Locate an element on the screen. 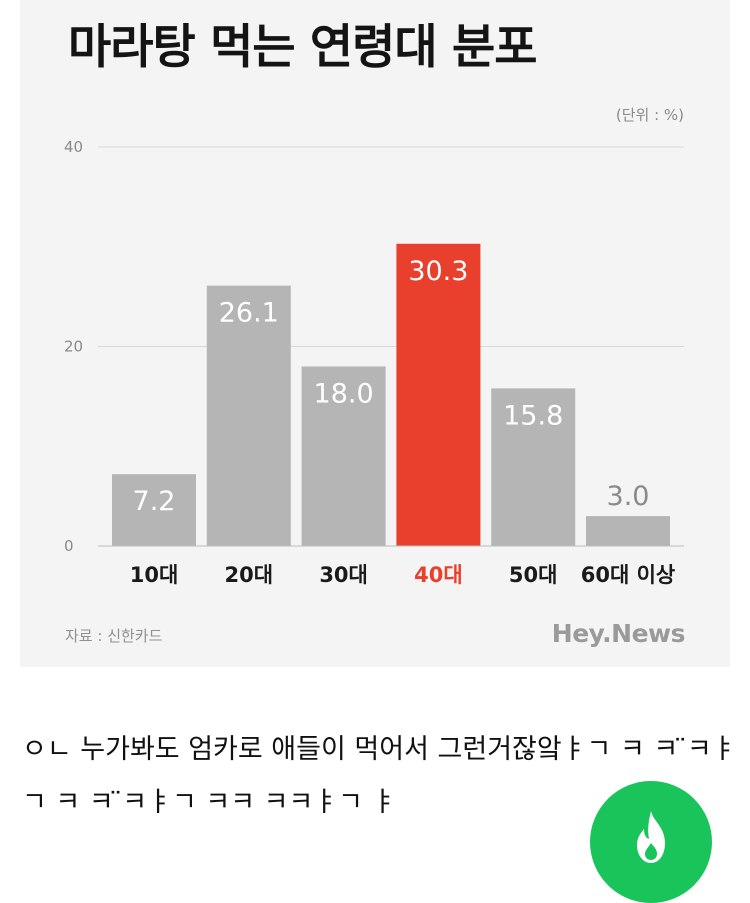 This screenshot has width=750, height=903. category-label: 10대 is located at coordinates (154, 575).